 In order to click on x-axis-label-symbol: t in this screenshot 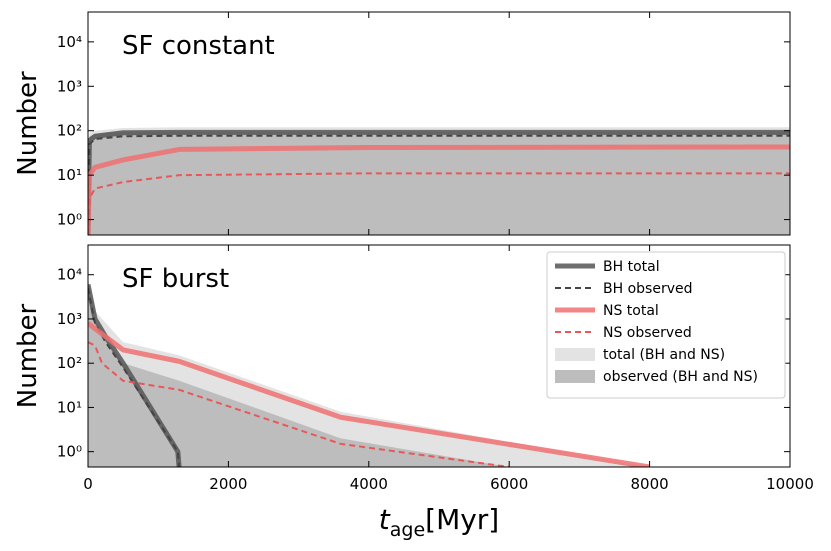, I will do `click(385, 519)`.